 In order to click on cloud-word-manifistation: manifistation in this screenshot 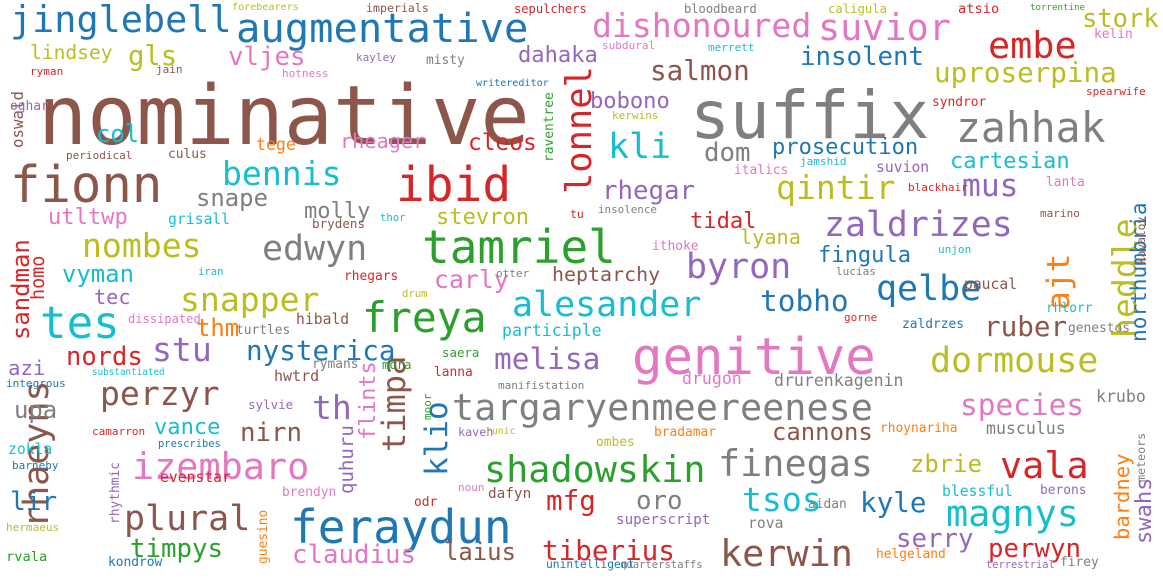, I will do `click(541, 386)`.